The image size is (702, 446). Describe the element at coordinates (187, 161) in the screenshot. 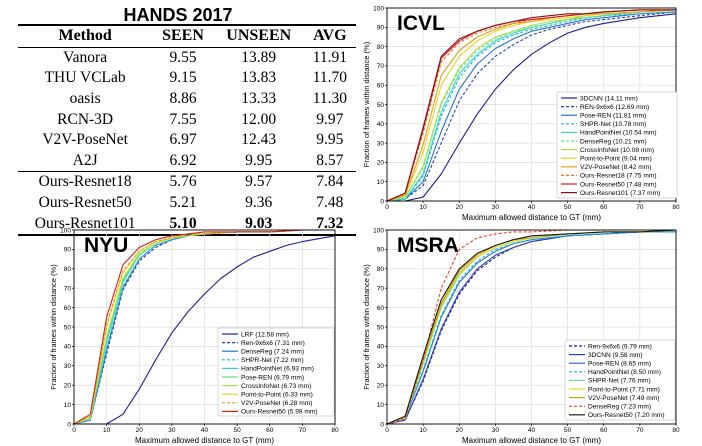

I see `table-row: A2J 6.92 9.95 8.57` at that location.